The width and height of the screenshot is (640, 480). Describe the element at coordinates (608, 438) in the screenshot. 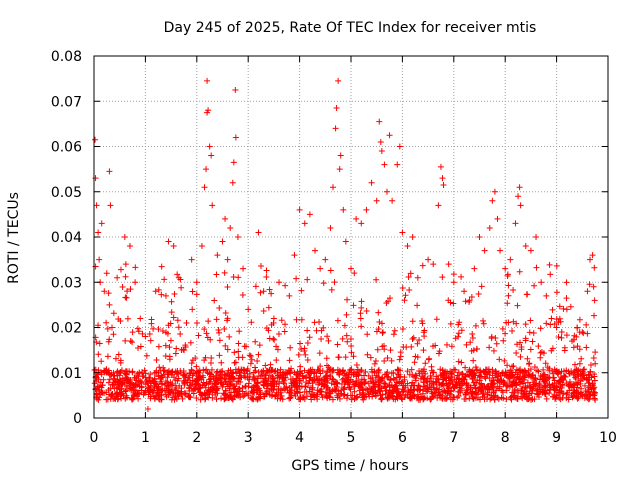

I see `x-tick-label: 10` at that location.